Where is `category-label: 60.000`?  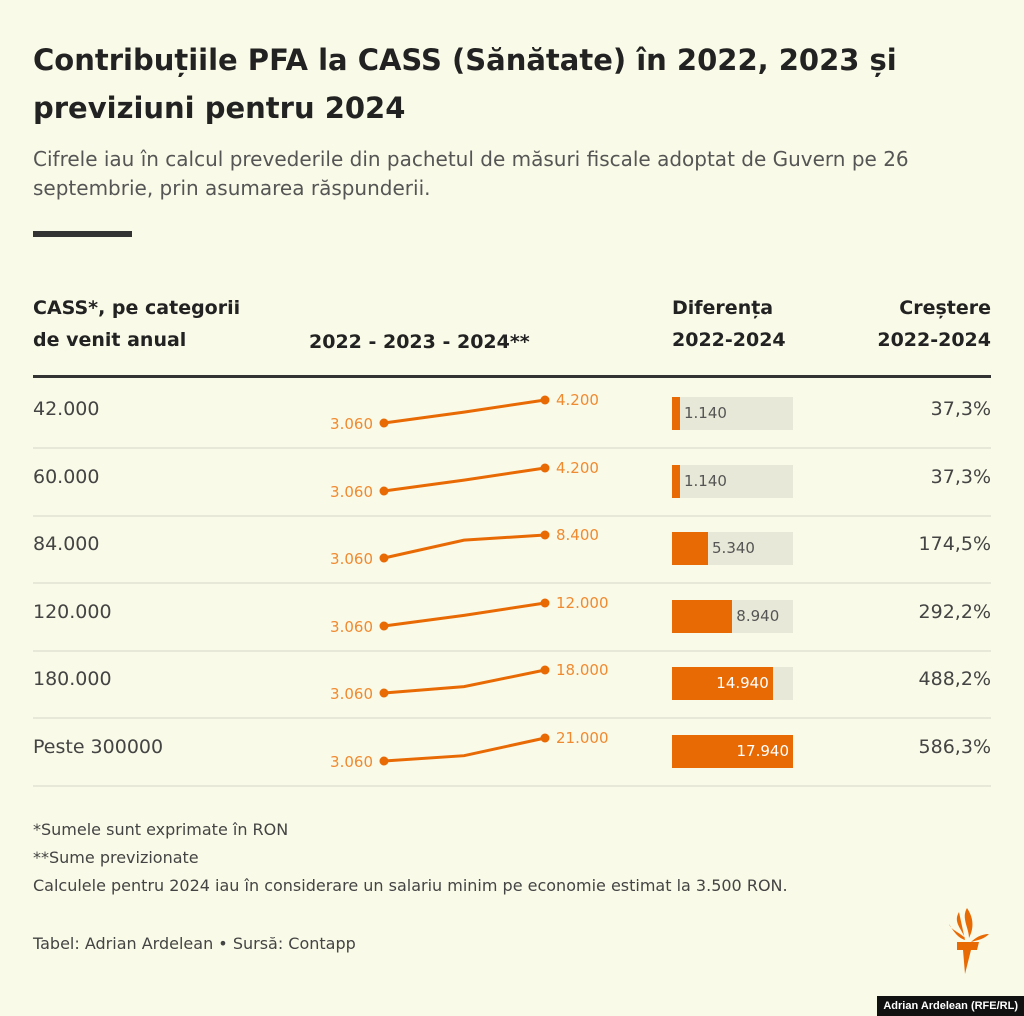
category-label: 60.000 is located at coordinates (66, 476).